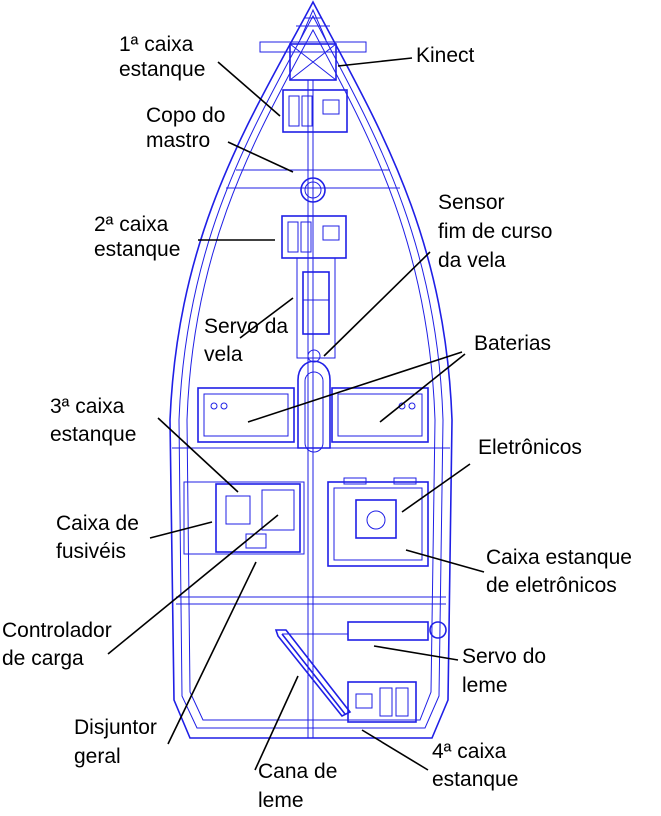  Describe the element at coordinates (249, 340) in the screenshot. I see `label-sail-servo: Servo da vela` at that location.